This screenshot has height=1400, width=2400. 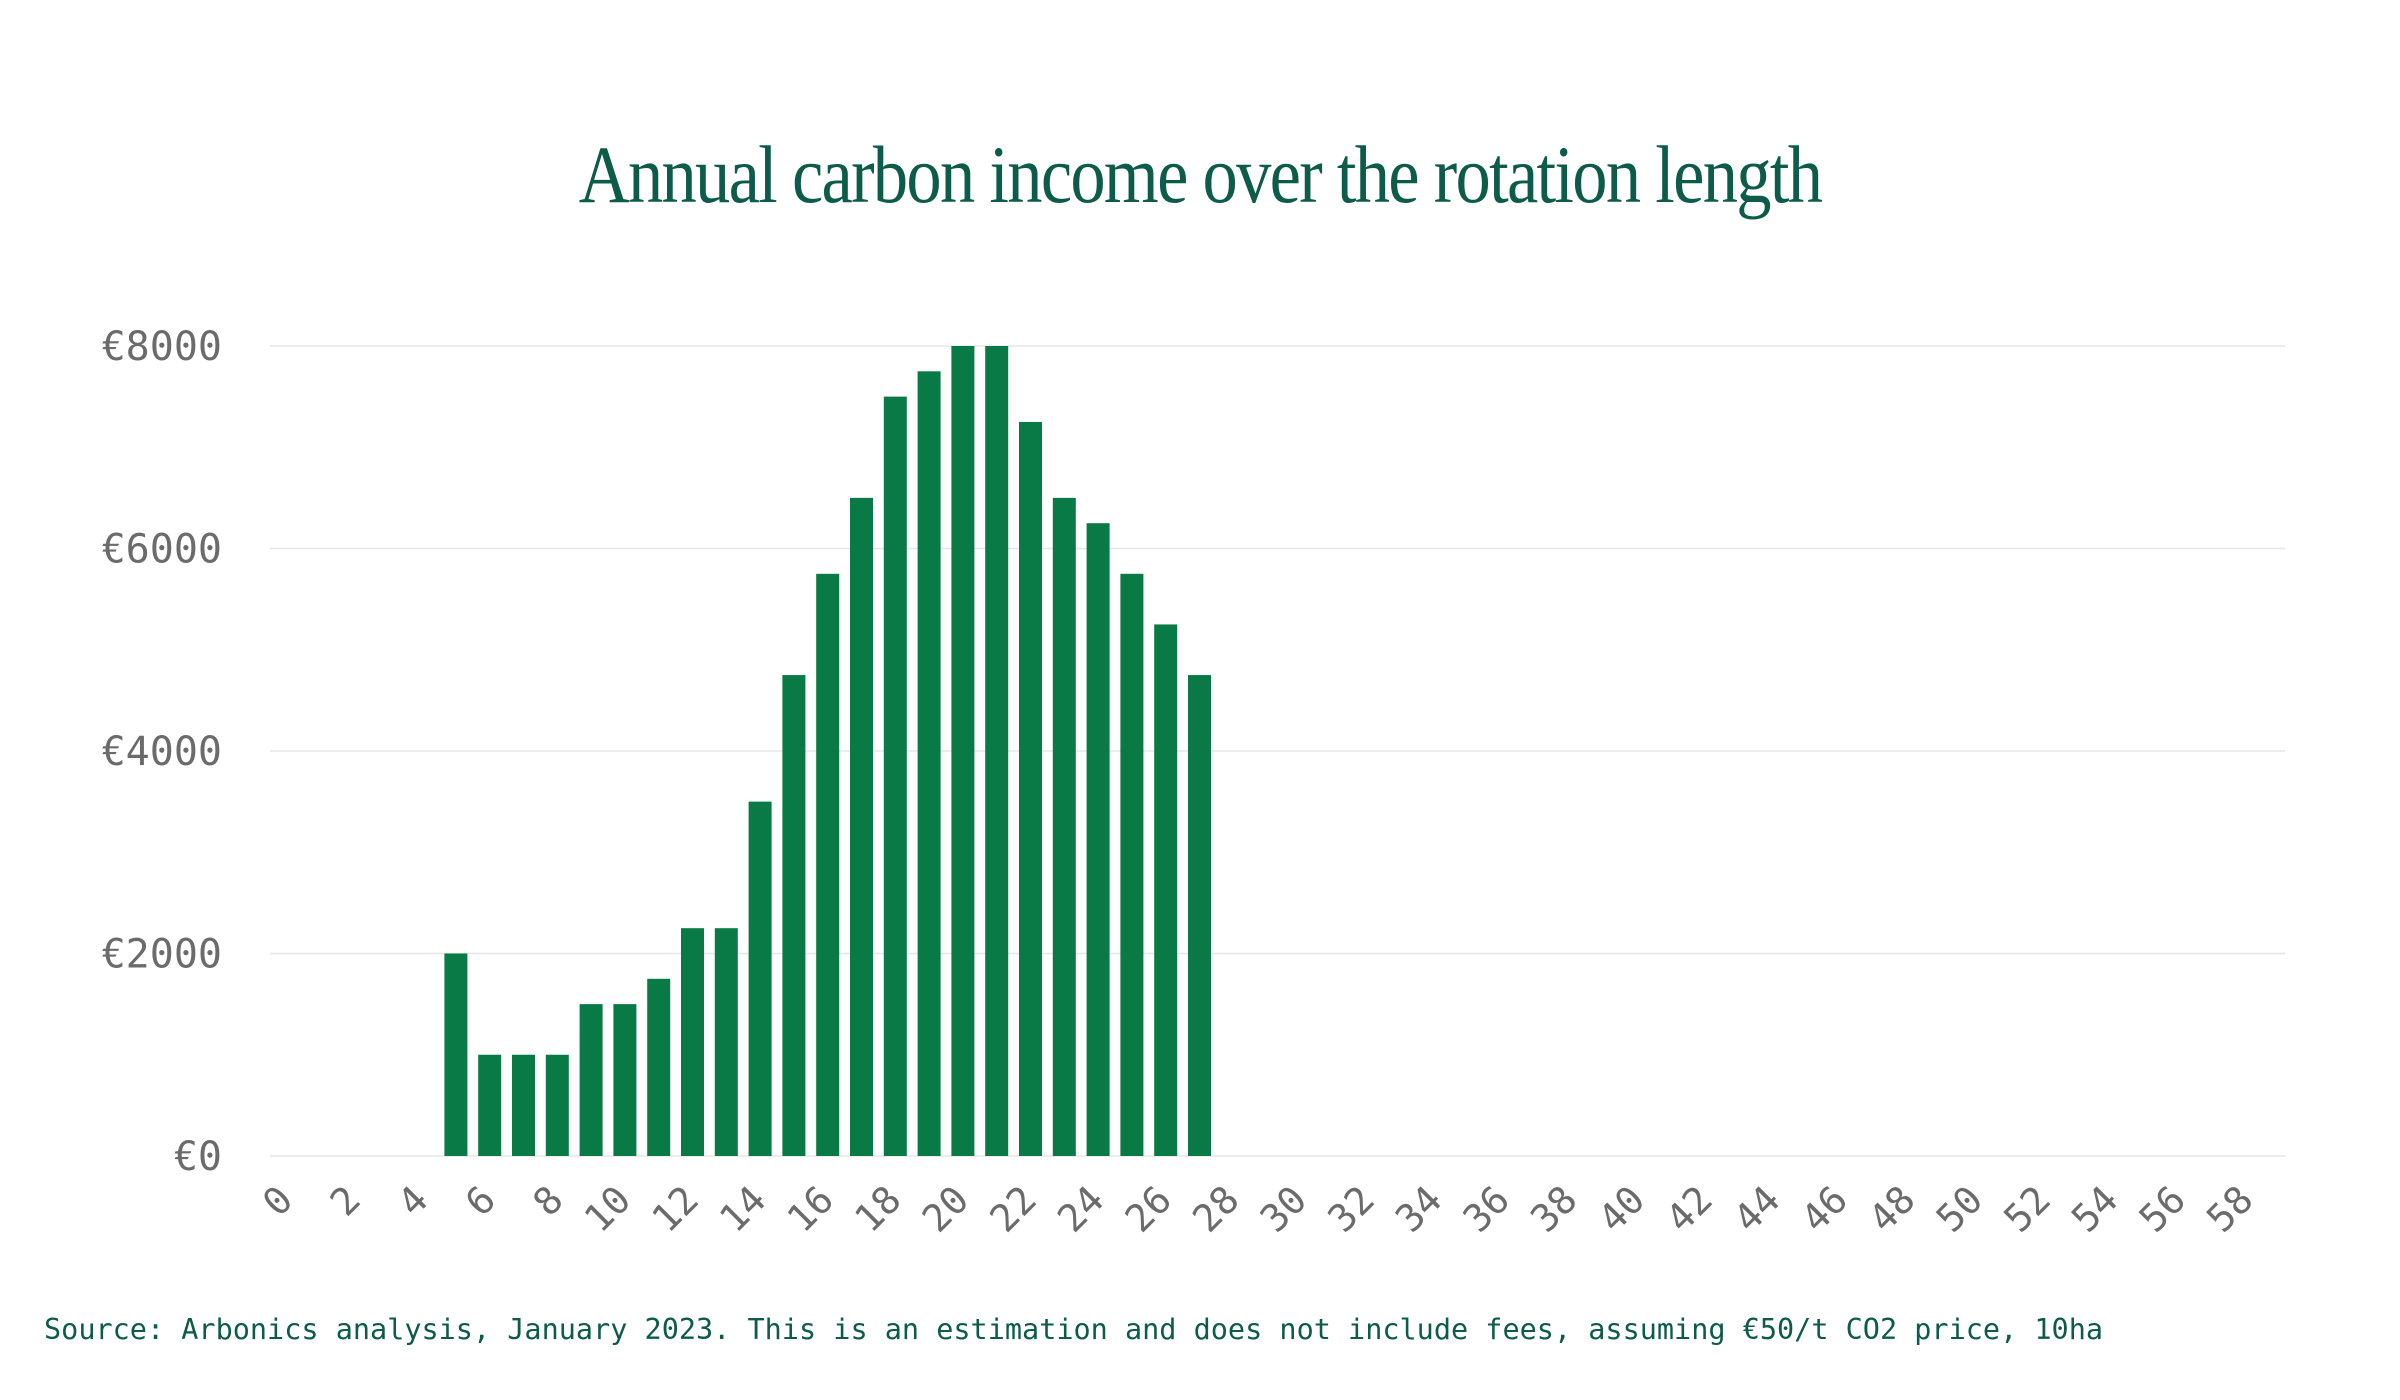 What do you see at coordinates (674, 1208) in the screenshot?
I see `x-tick-label: 12` at bounding box center [674, 1208].